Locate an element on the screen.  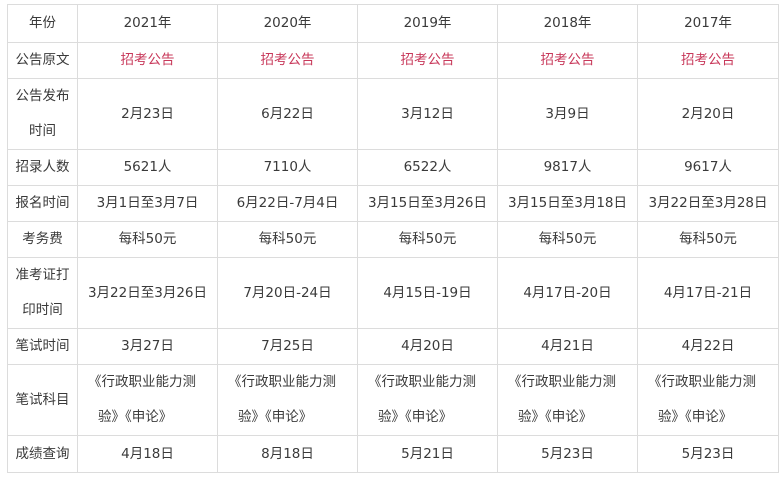
cell: 2月23日 is located at coordinates (147, 114).